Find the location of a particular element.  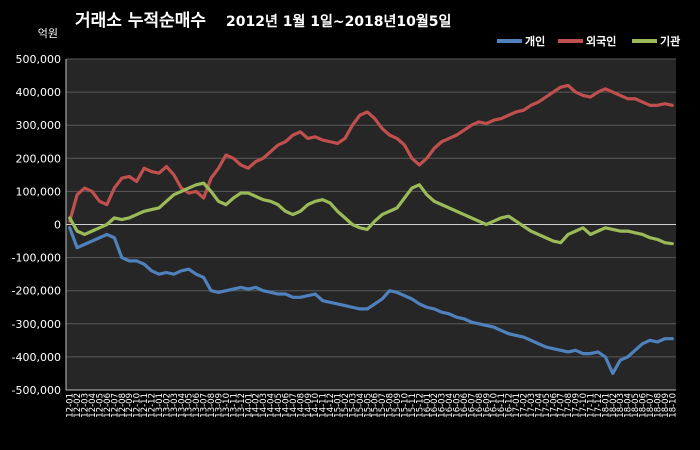

x-tick-label: 16-07 is located at coordinates (472, 405).